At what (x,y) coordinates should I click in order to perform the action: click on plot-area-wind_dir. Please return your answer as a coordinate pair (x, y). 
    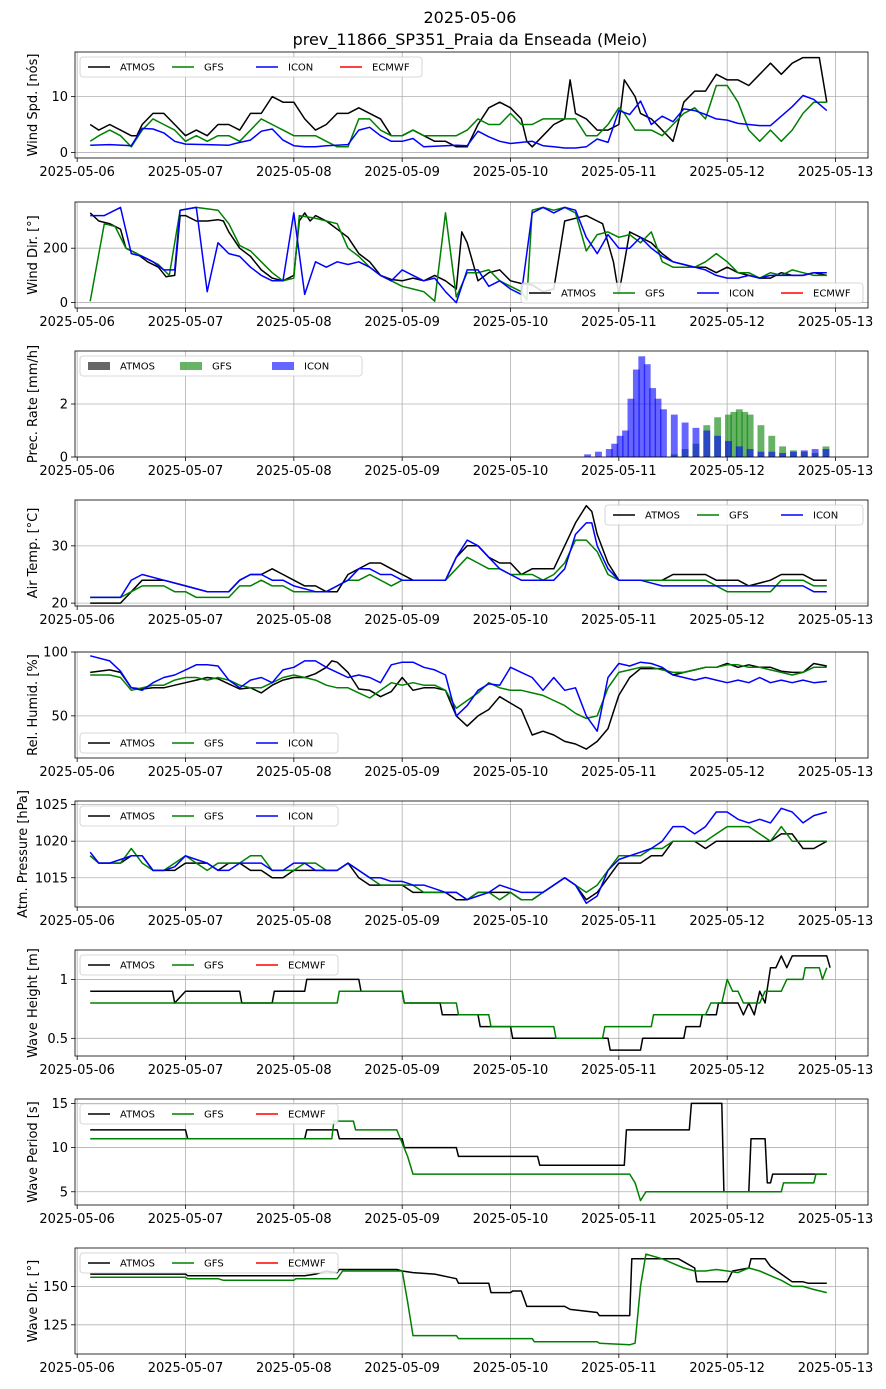
    Looking at the image, I should click on (458, 255).